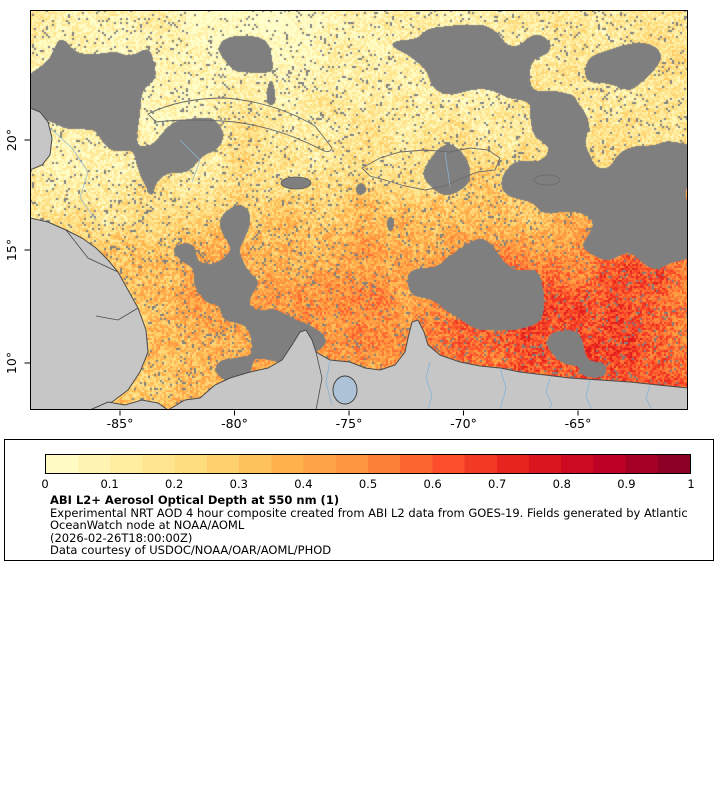 This screenshot has height=800, width=720. I want to click on colorbar-tick-label: 0.4, so click(303, 484).